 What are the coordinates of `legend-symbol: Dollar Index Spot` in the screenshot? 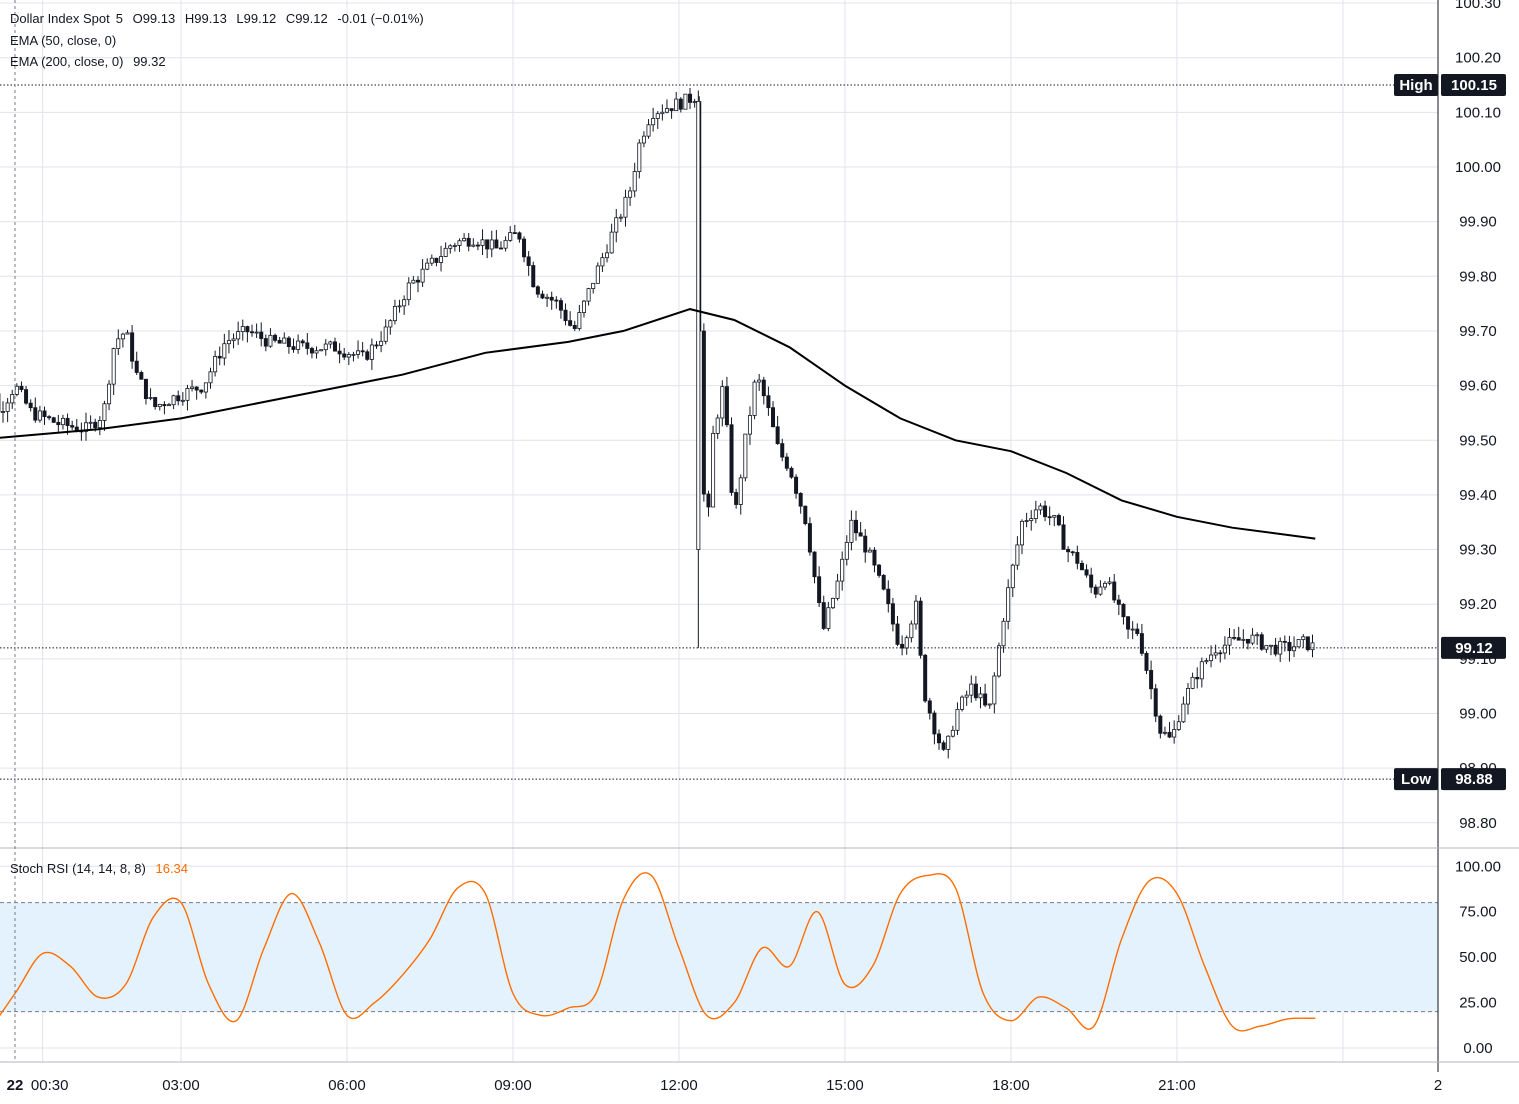 It's located at (60, 18).